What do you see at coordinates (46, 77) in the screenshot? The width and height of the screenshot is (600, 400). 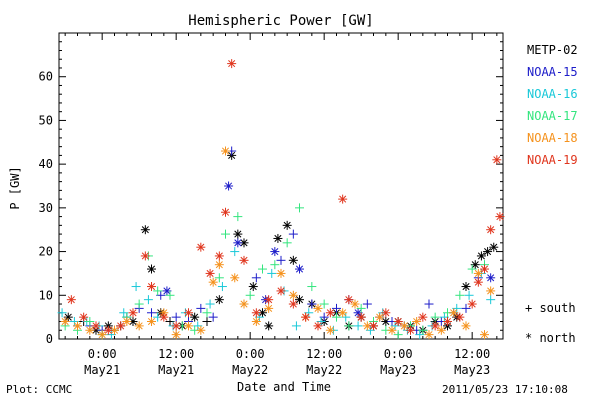 I see `y-tick-label: 60` at bounding box center [46, 77].